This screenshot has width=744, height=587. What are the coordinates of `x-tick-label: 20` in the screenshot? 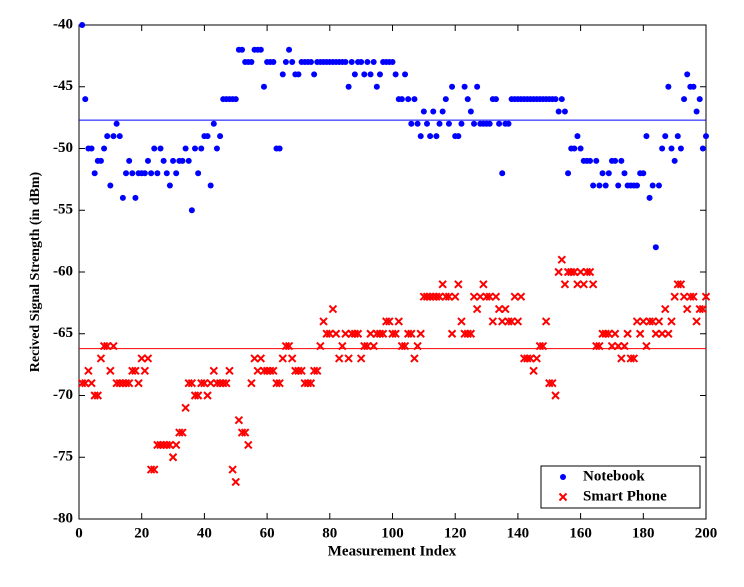 It's located at (141, 533).